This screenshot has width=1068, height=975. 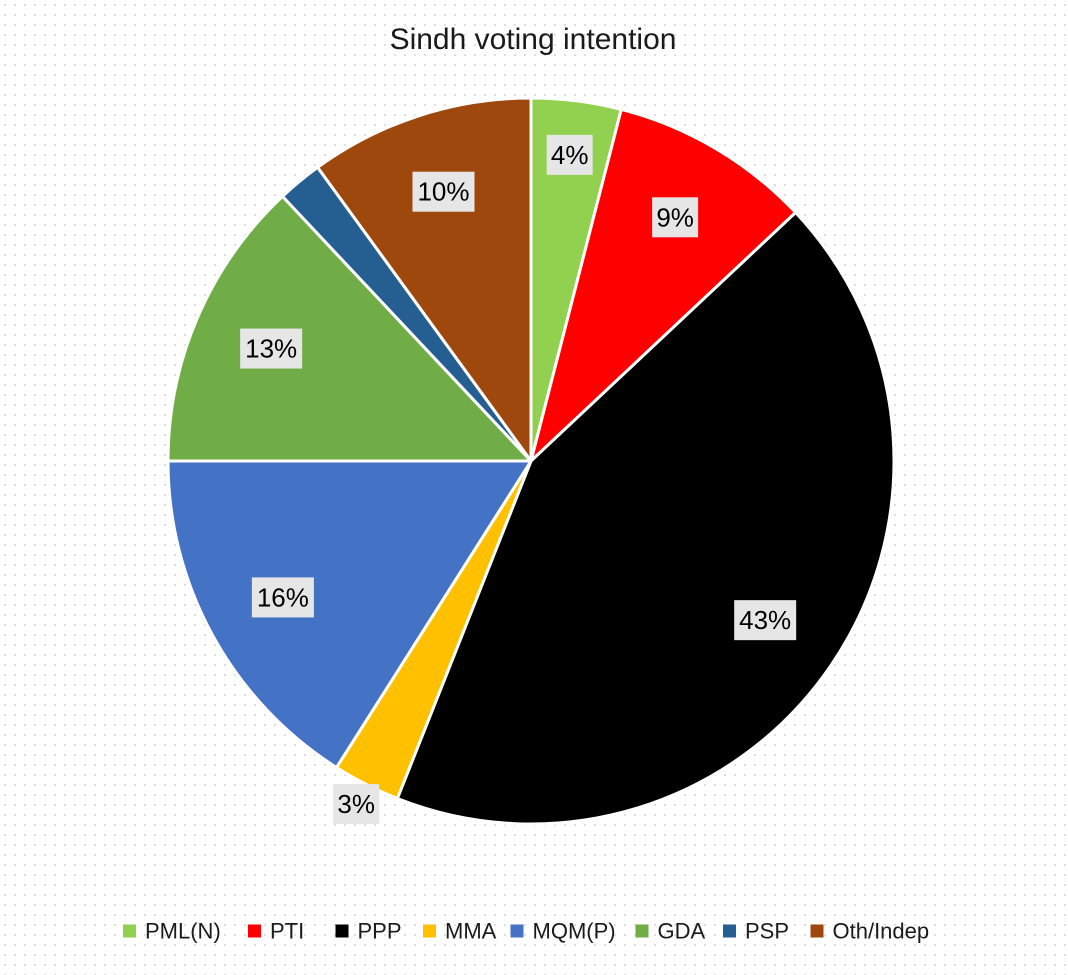 I want to click on legend-swatch-mqm-p, so click(x=517, y=931).